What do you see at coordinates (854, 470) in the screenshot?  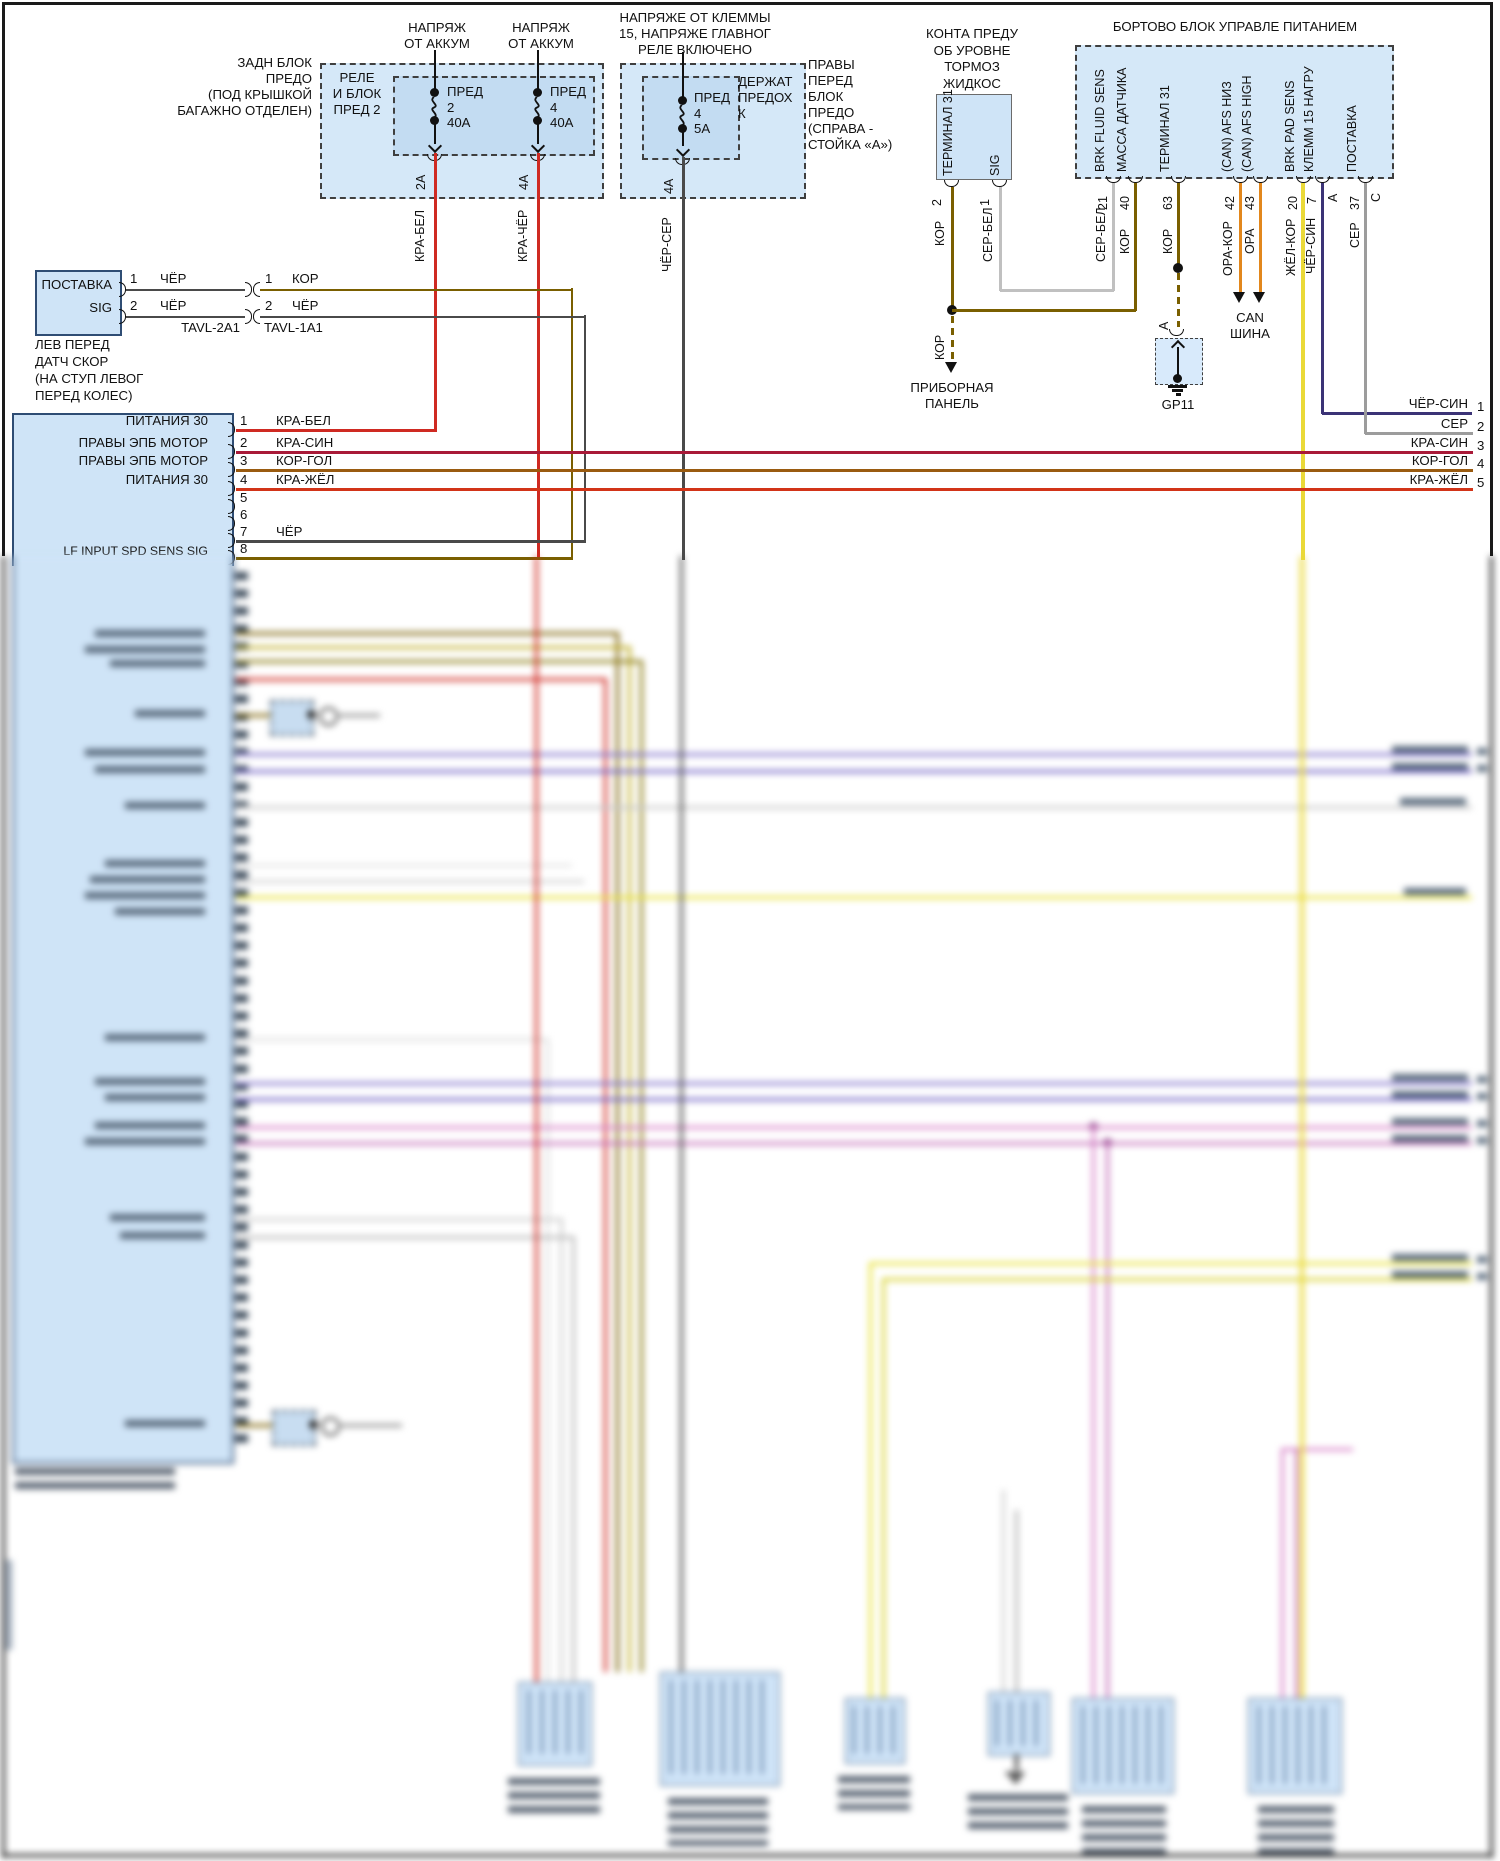 I see `abs-wire3-kor-gol` at bounding box center [854, 470].